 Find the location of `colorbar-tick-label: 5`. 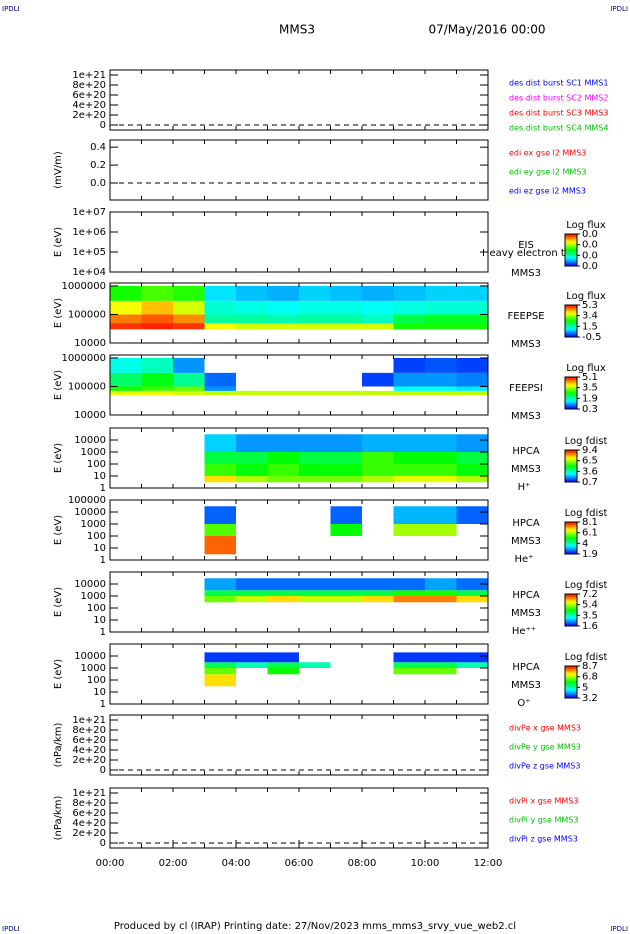

colorbar-tick-label: 5 is located at coordinates (585, 687).